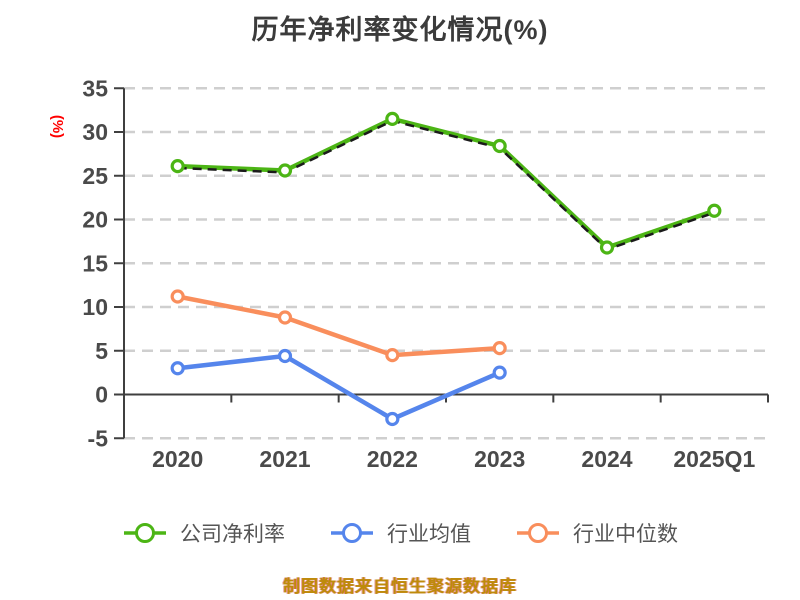  I want to click on y-tick-label-15: 15, so click(95, 263).